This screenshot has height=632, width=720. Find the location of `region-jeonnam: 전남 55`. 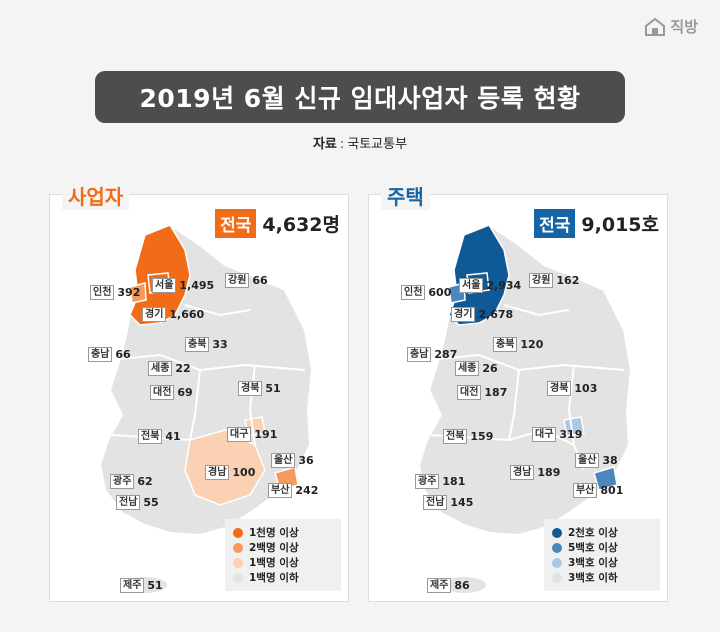

region-jeonnam: 전남 55 is located at coordinates (137, 502).